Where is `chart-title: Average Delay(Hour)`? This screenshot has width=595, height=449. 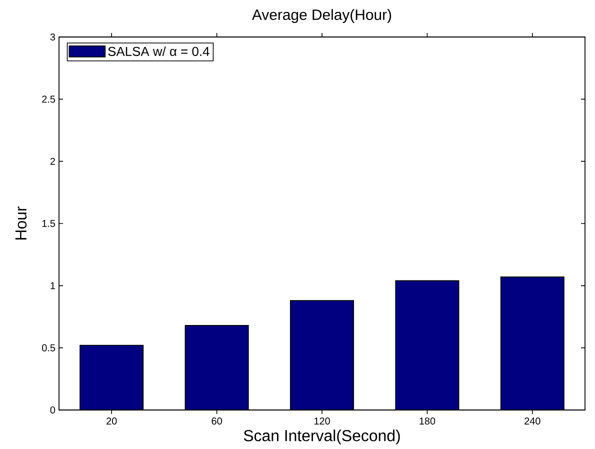
chart-title: Average Delay(Hour) is located at coordinates (322, 16).